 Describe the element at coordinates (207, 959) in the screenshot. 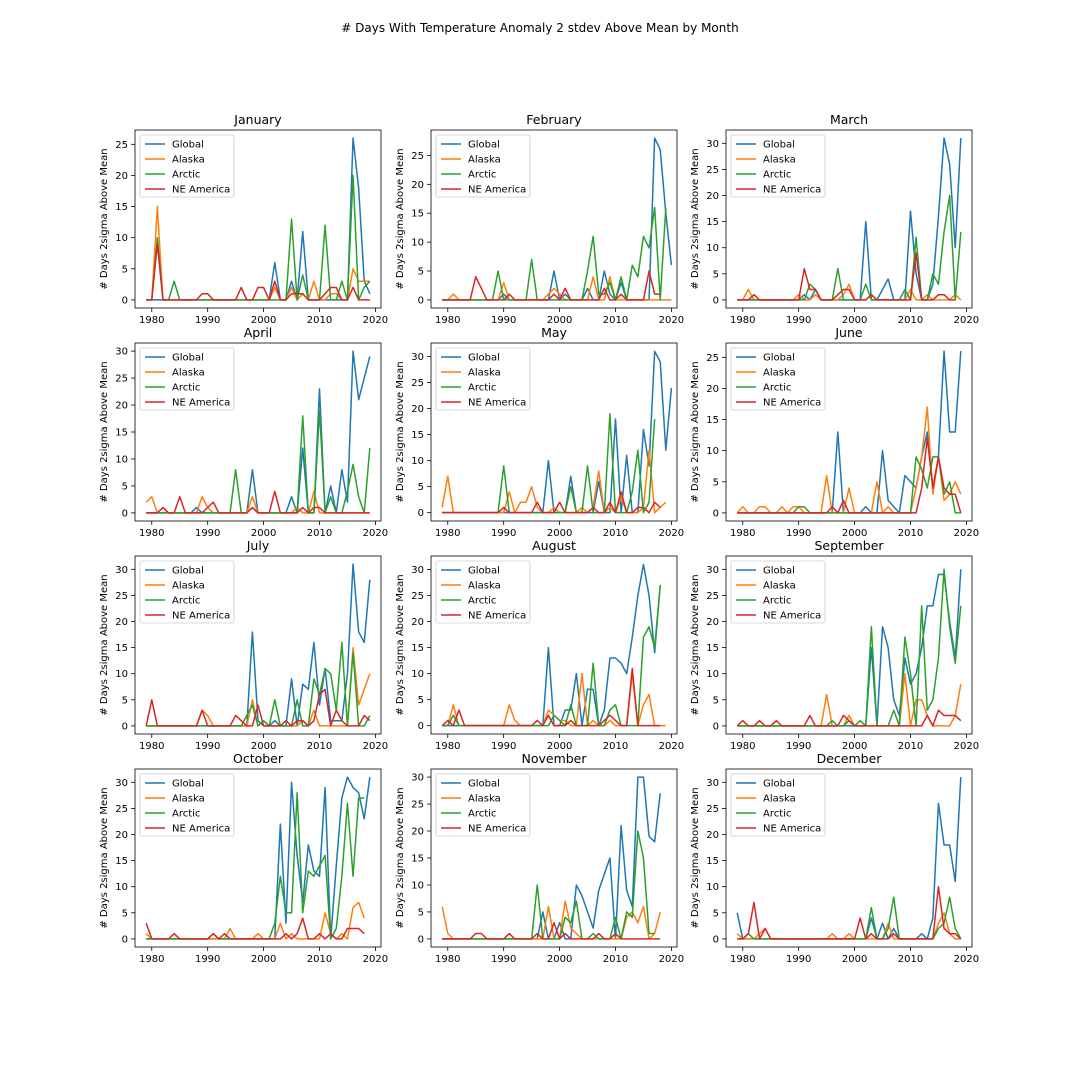

I see `x-tick-label-october: 1990` at that location.